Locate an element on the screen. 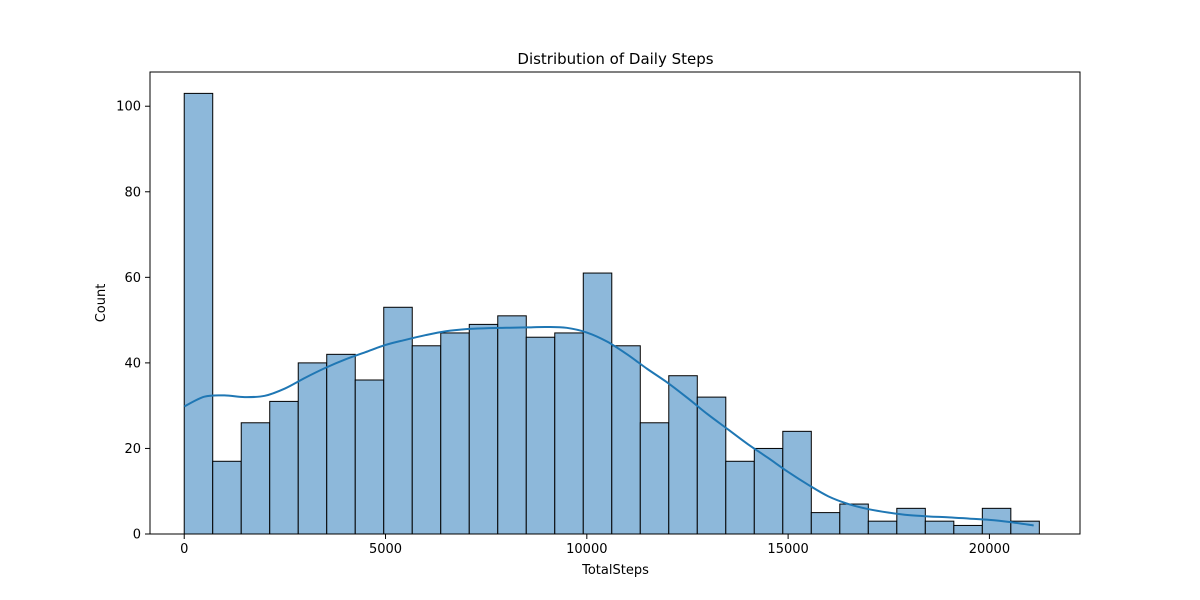 This screenshot has width=1200, height=600. x-tick-label: 15000 is located at coordinates (787, 549).